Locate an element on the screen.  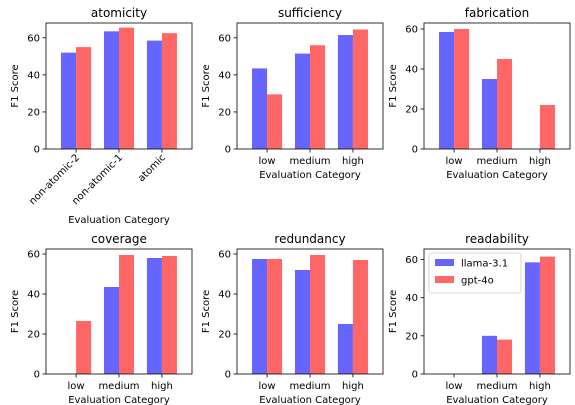
subplot-title: readability is located at coordinates (497, 239).